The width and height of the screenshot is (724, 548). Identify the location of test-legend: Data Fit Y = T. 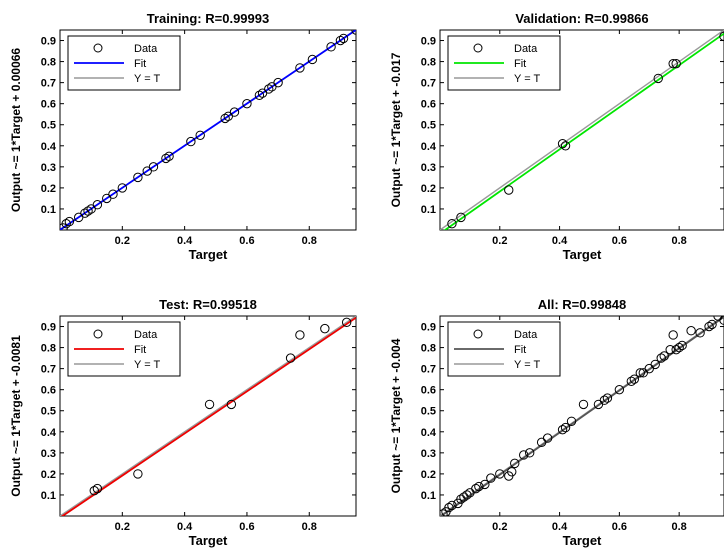
(124, 349).